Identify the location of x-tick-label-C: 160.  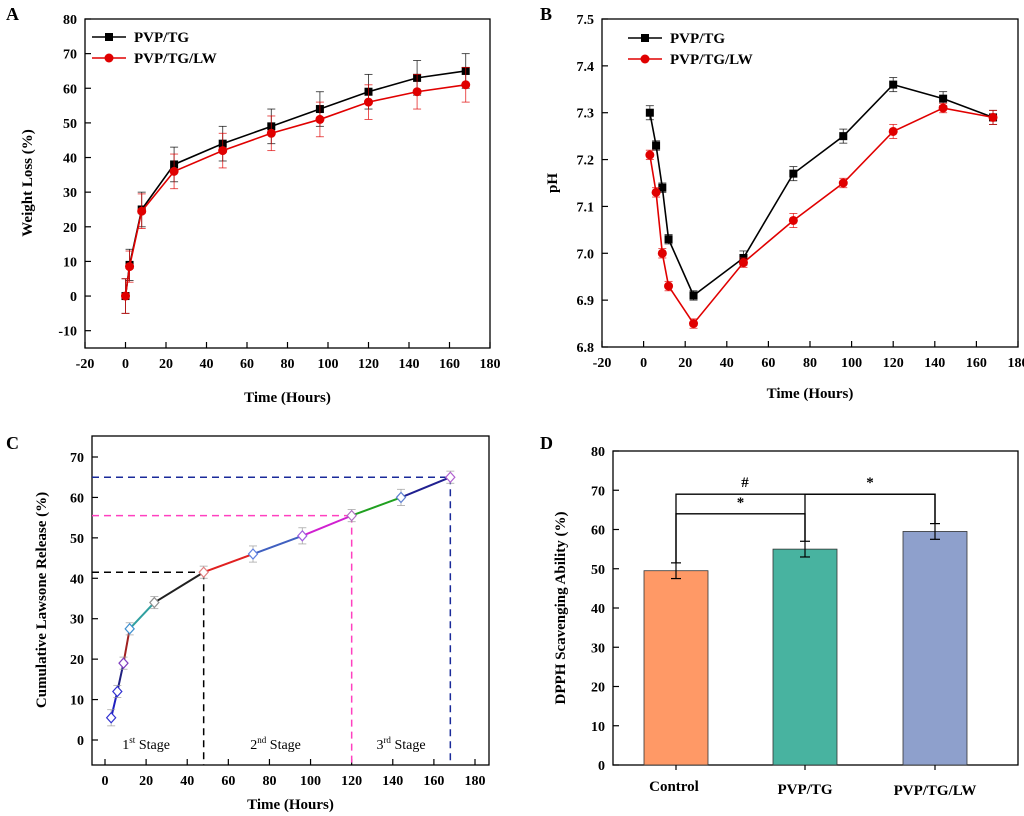
(433, 781).